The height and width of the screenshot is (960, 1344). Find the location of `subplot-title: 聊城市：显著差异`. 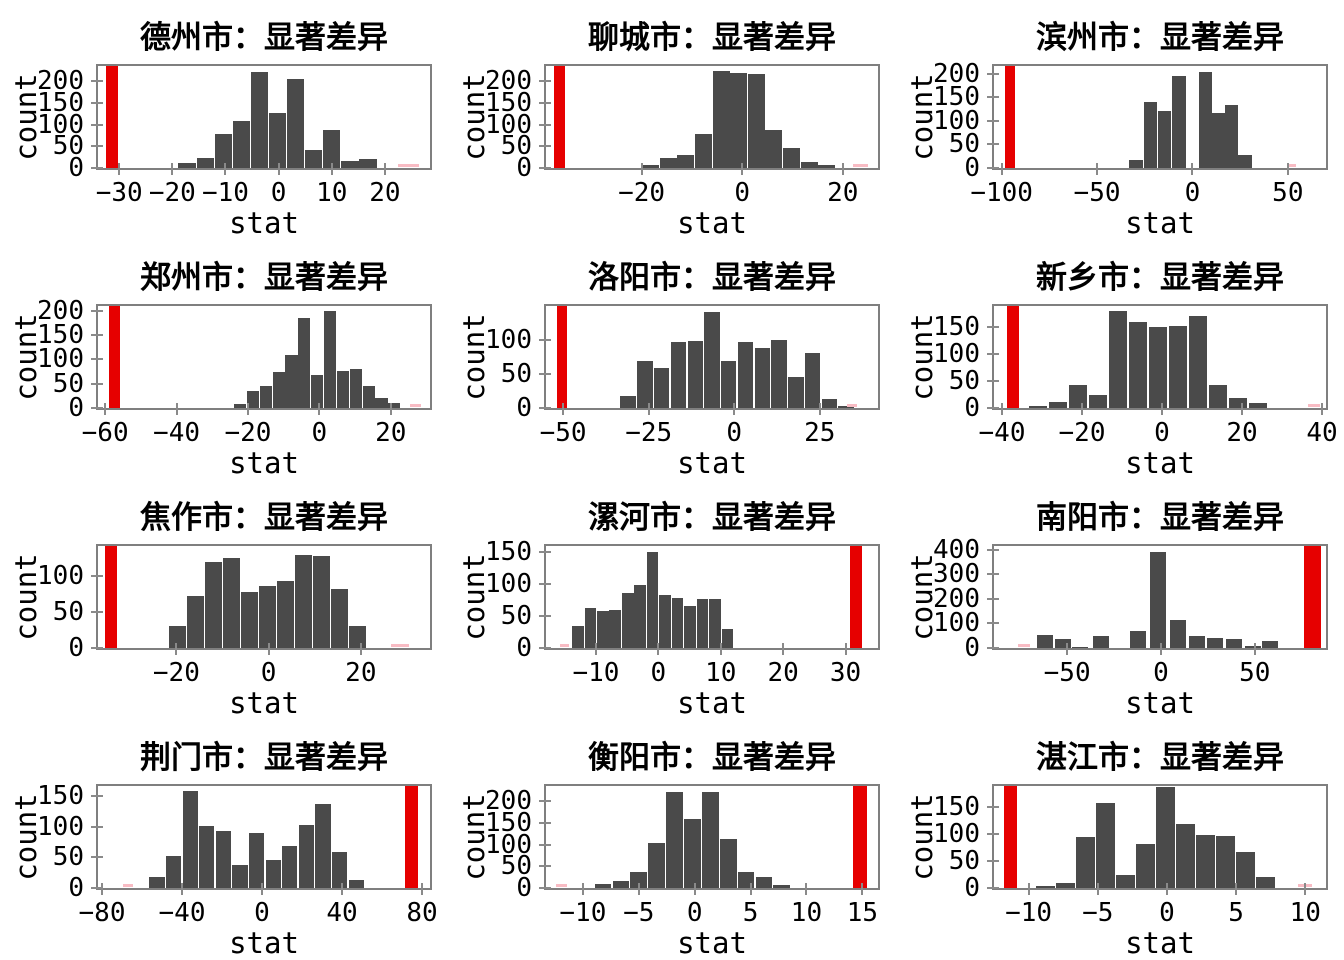

subplot-title: 聊城市：显著差异 is located at coordinates (712, 38).